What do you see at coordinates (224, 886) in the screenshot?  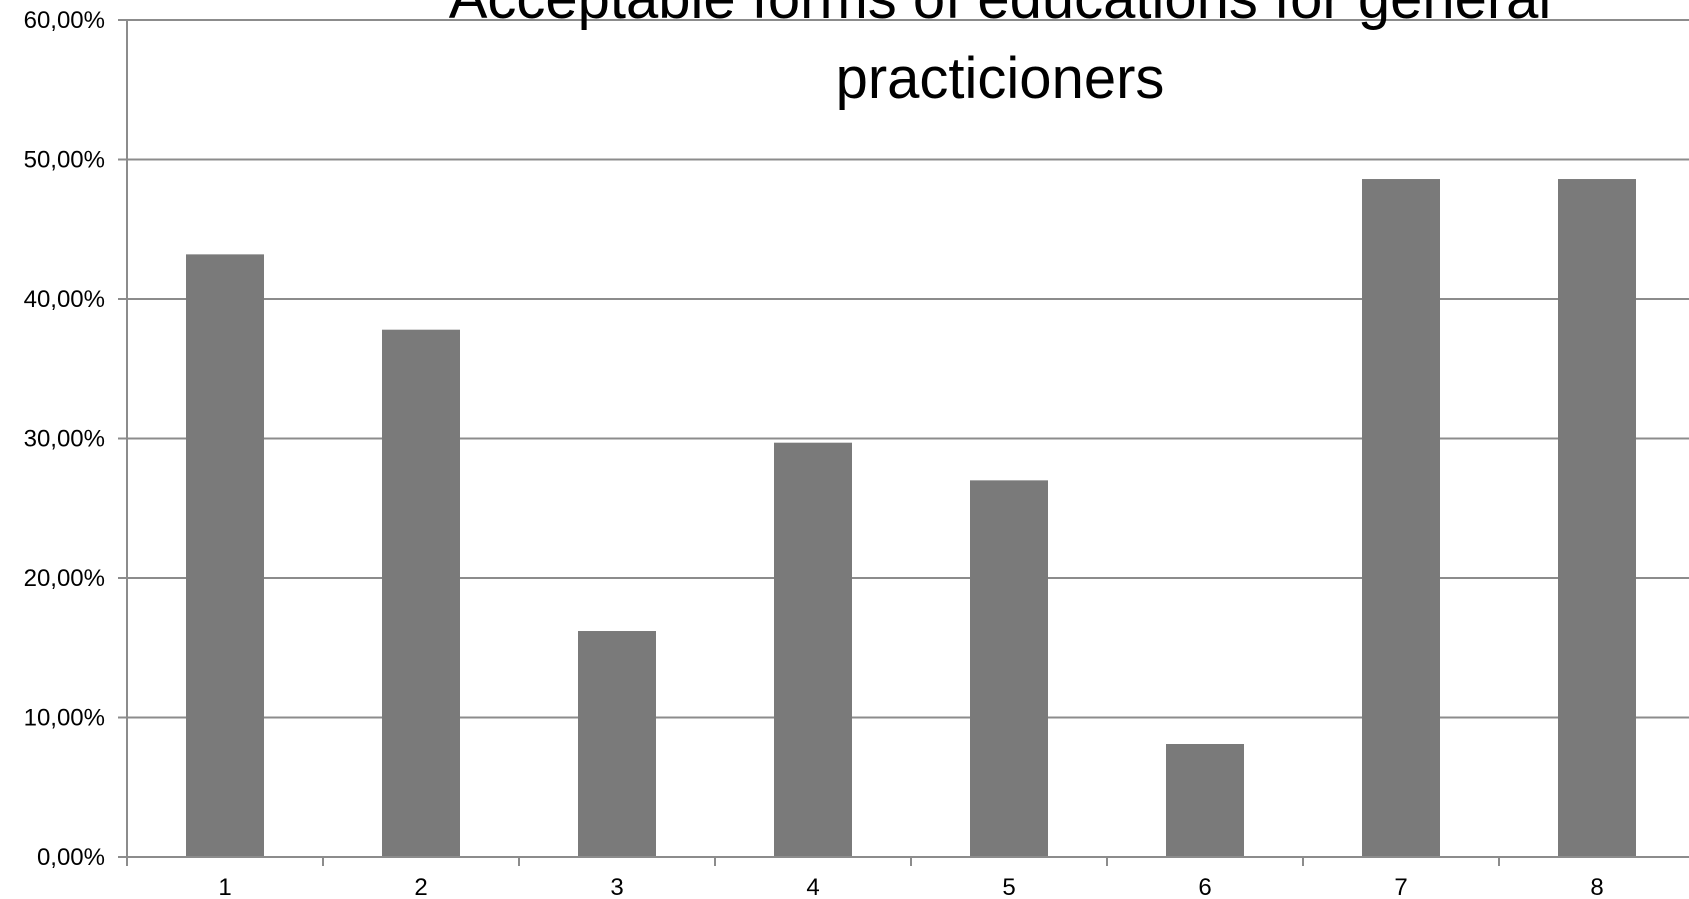 I see `x-tick-label: 1` at bounding box center [224, 886].